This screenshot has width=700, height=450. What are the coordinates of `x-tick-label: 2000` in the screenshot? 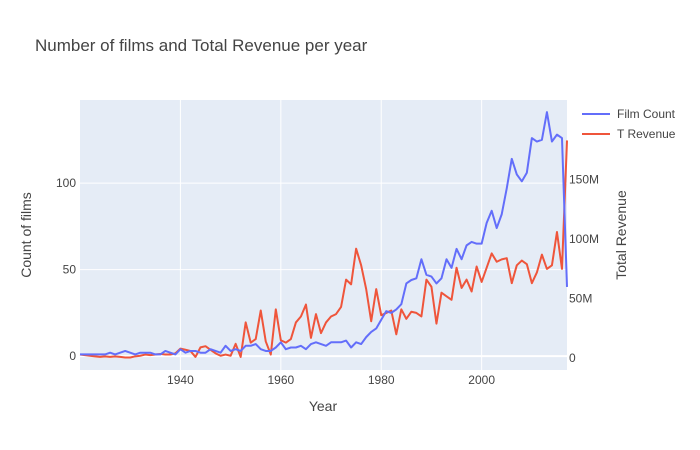 It's located at (481, 380).